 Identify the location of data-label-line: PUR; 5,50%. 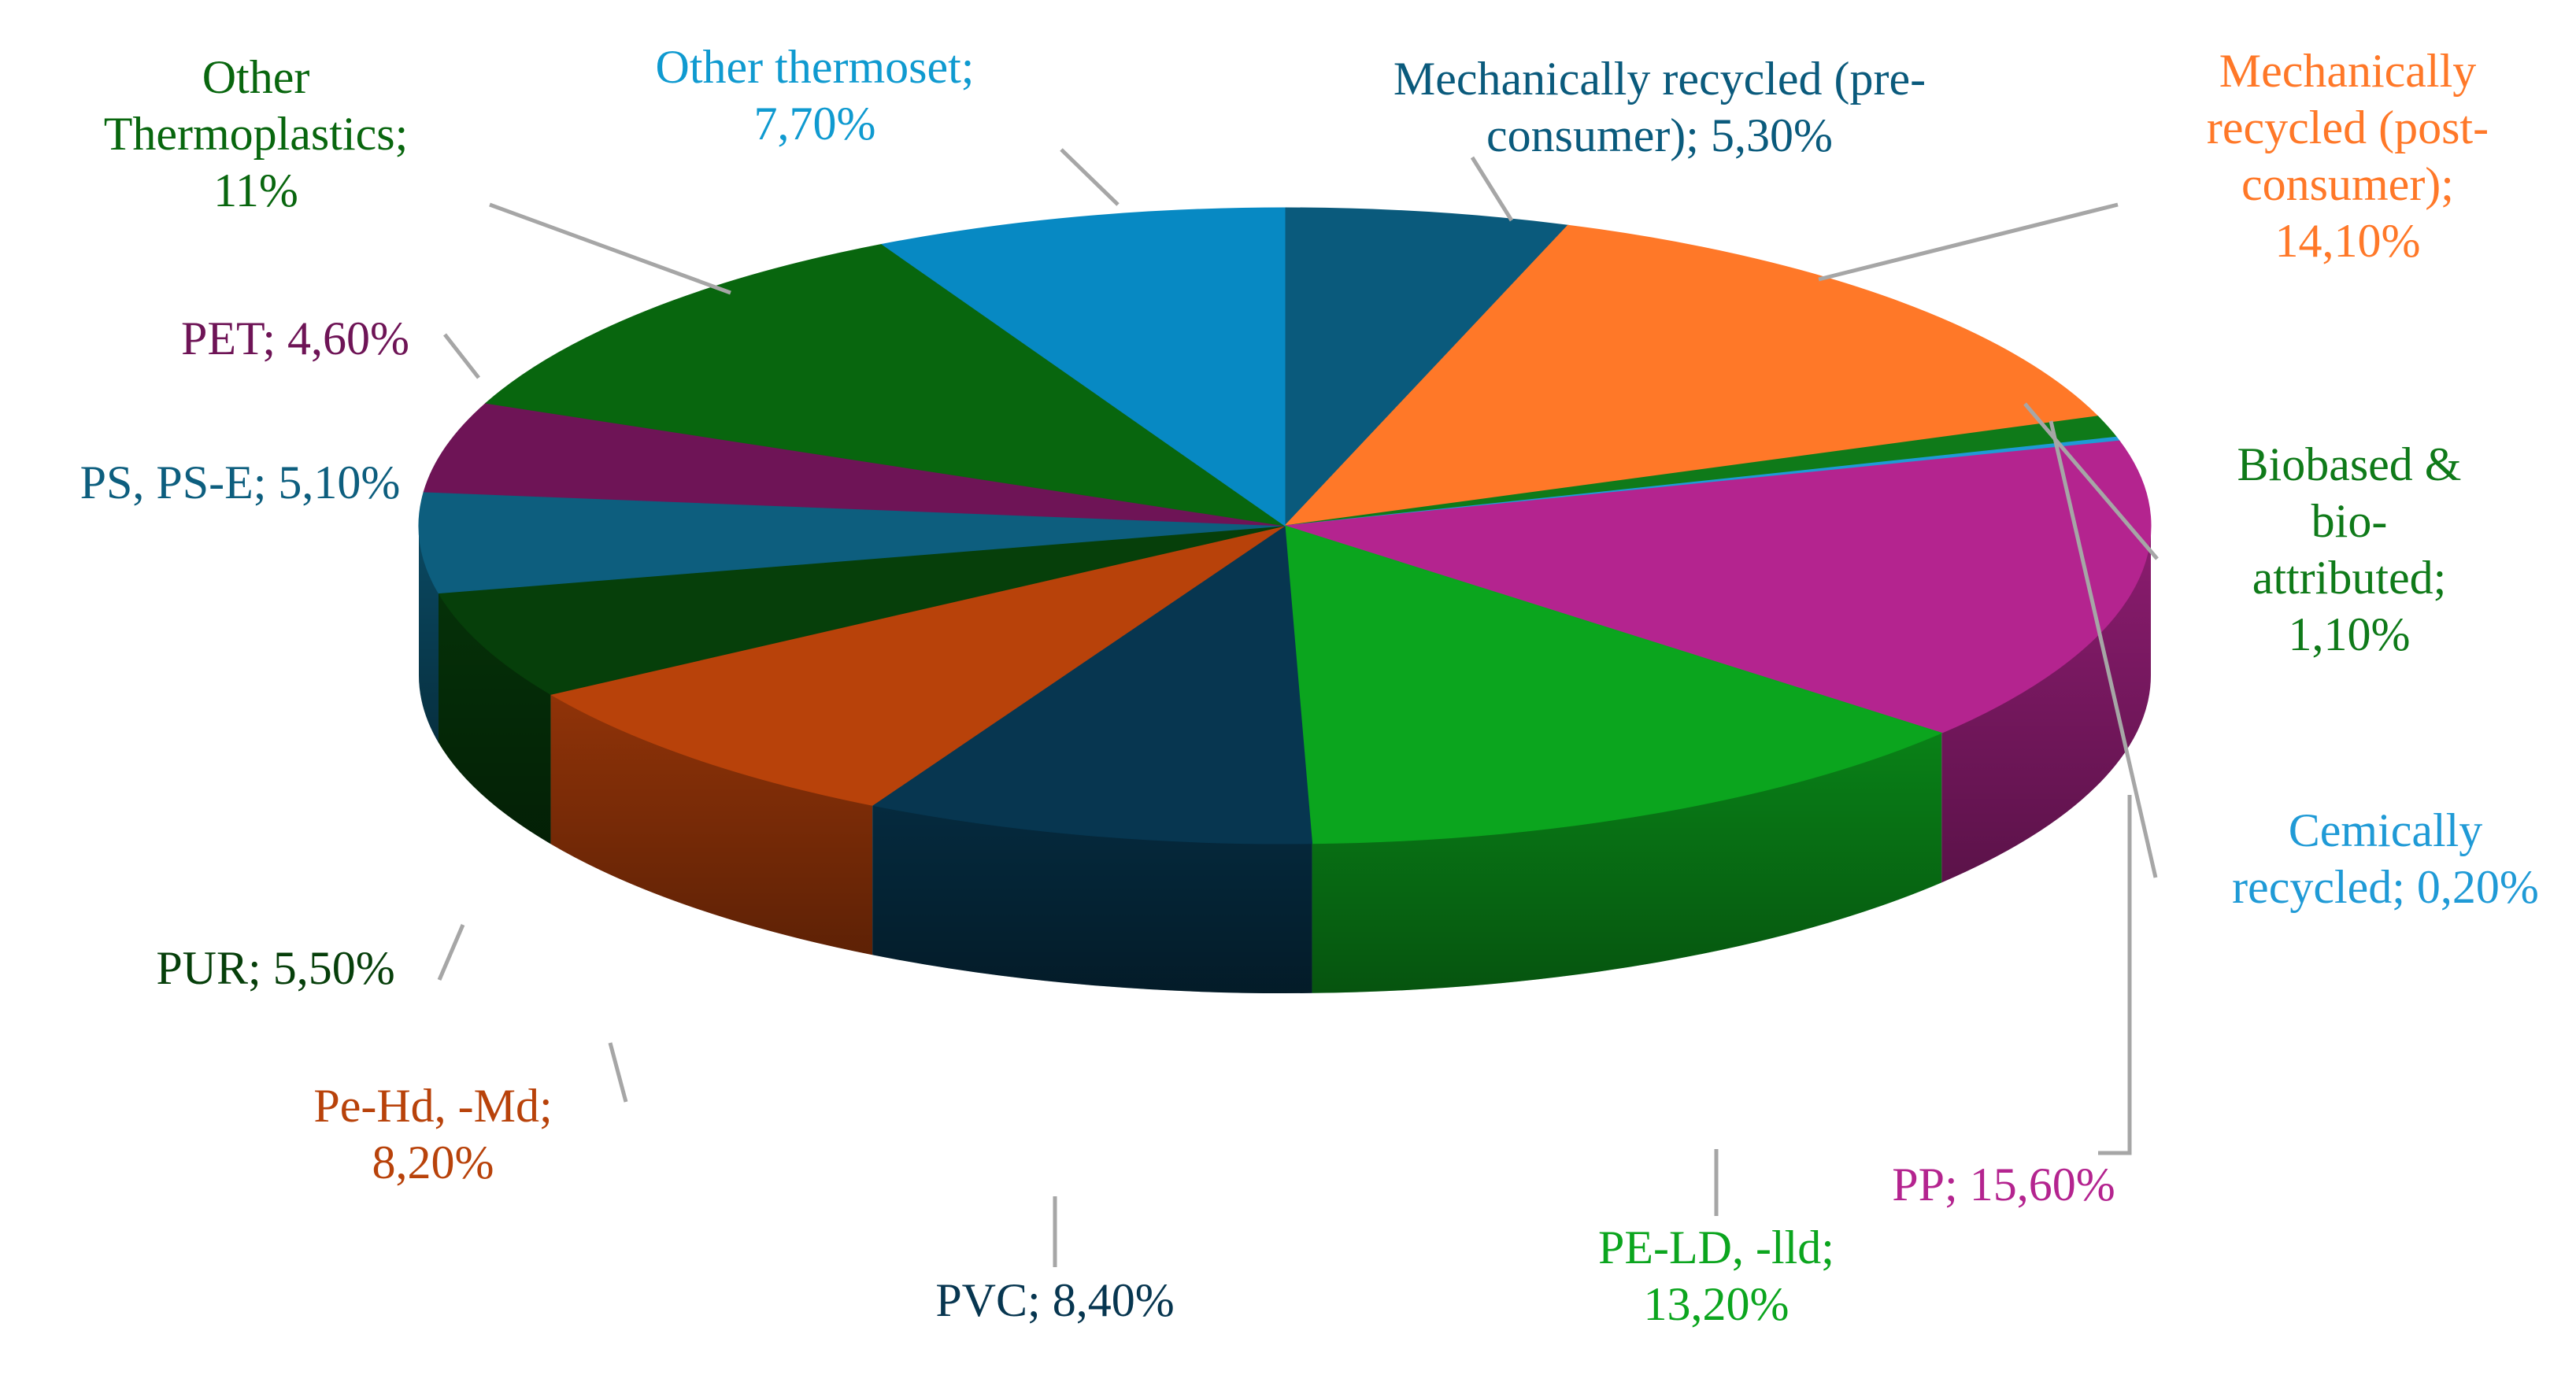
(275, 968).